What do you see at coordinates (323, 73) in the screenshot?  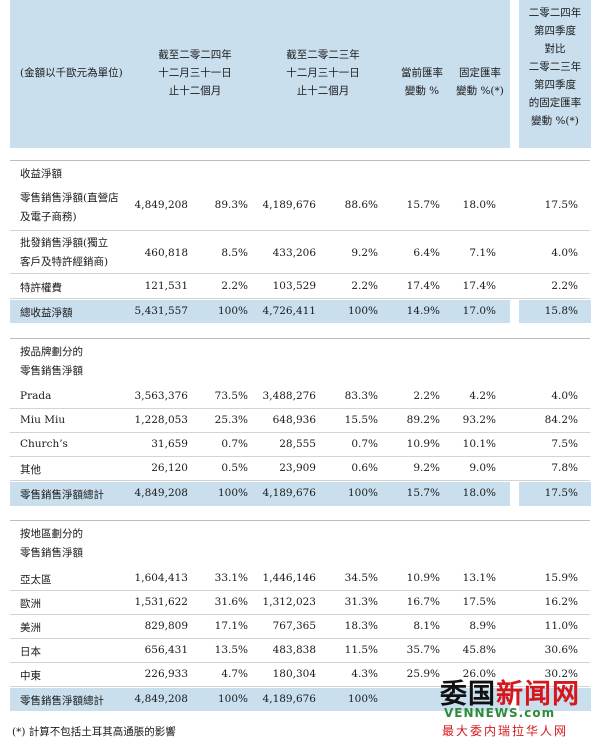 I see `column-header-2023: 截至二零二三年 十二月三十一日 止十二個月` at bounding box center [323, 73].